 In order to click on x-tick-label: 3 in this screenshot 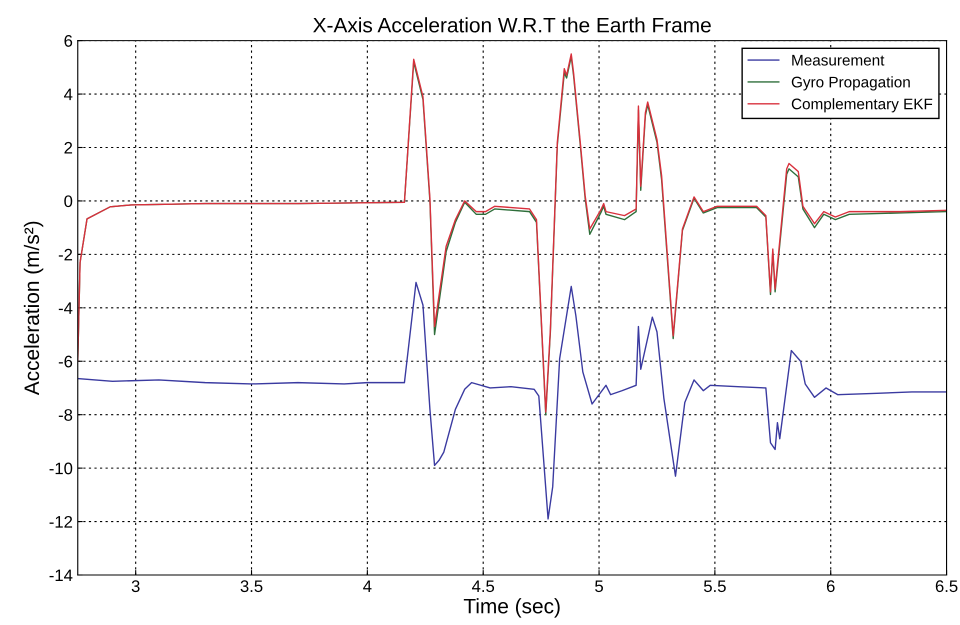, I will do `click(136, 586)`.